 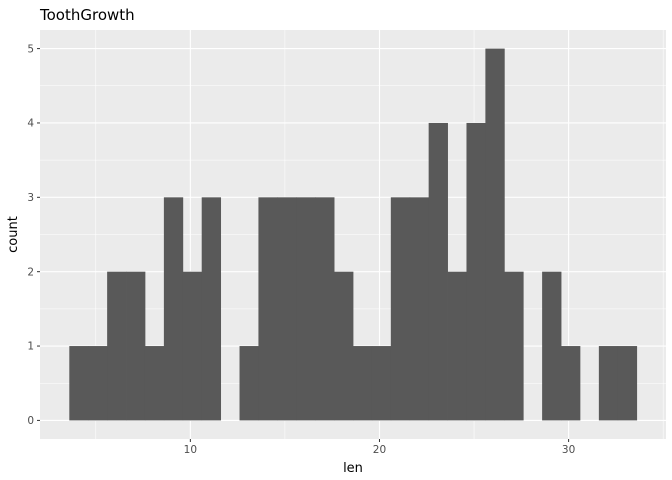 What do you see at coordinates (30, 198) in the screenshot?
I see `y-tick-label: 3` at bounding box center [30, 198].